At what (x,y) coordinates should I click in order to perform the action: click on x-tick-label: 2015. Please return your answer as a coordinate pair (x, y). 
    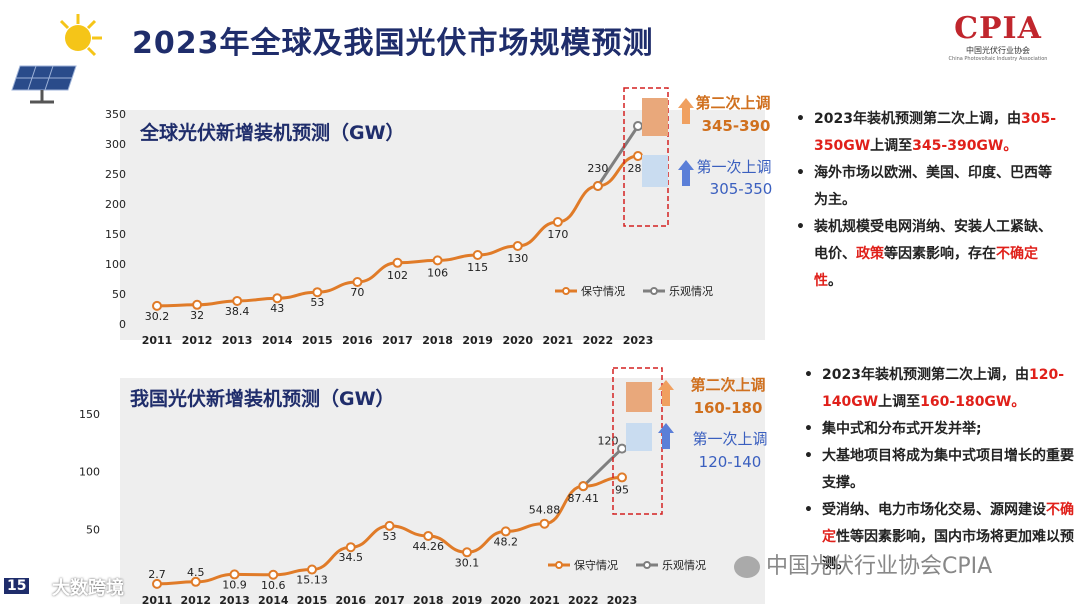
    Looking at the image, I should click on (312, 600).